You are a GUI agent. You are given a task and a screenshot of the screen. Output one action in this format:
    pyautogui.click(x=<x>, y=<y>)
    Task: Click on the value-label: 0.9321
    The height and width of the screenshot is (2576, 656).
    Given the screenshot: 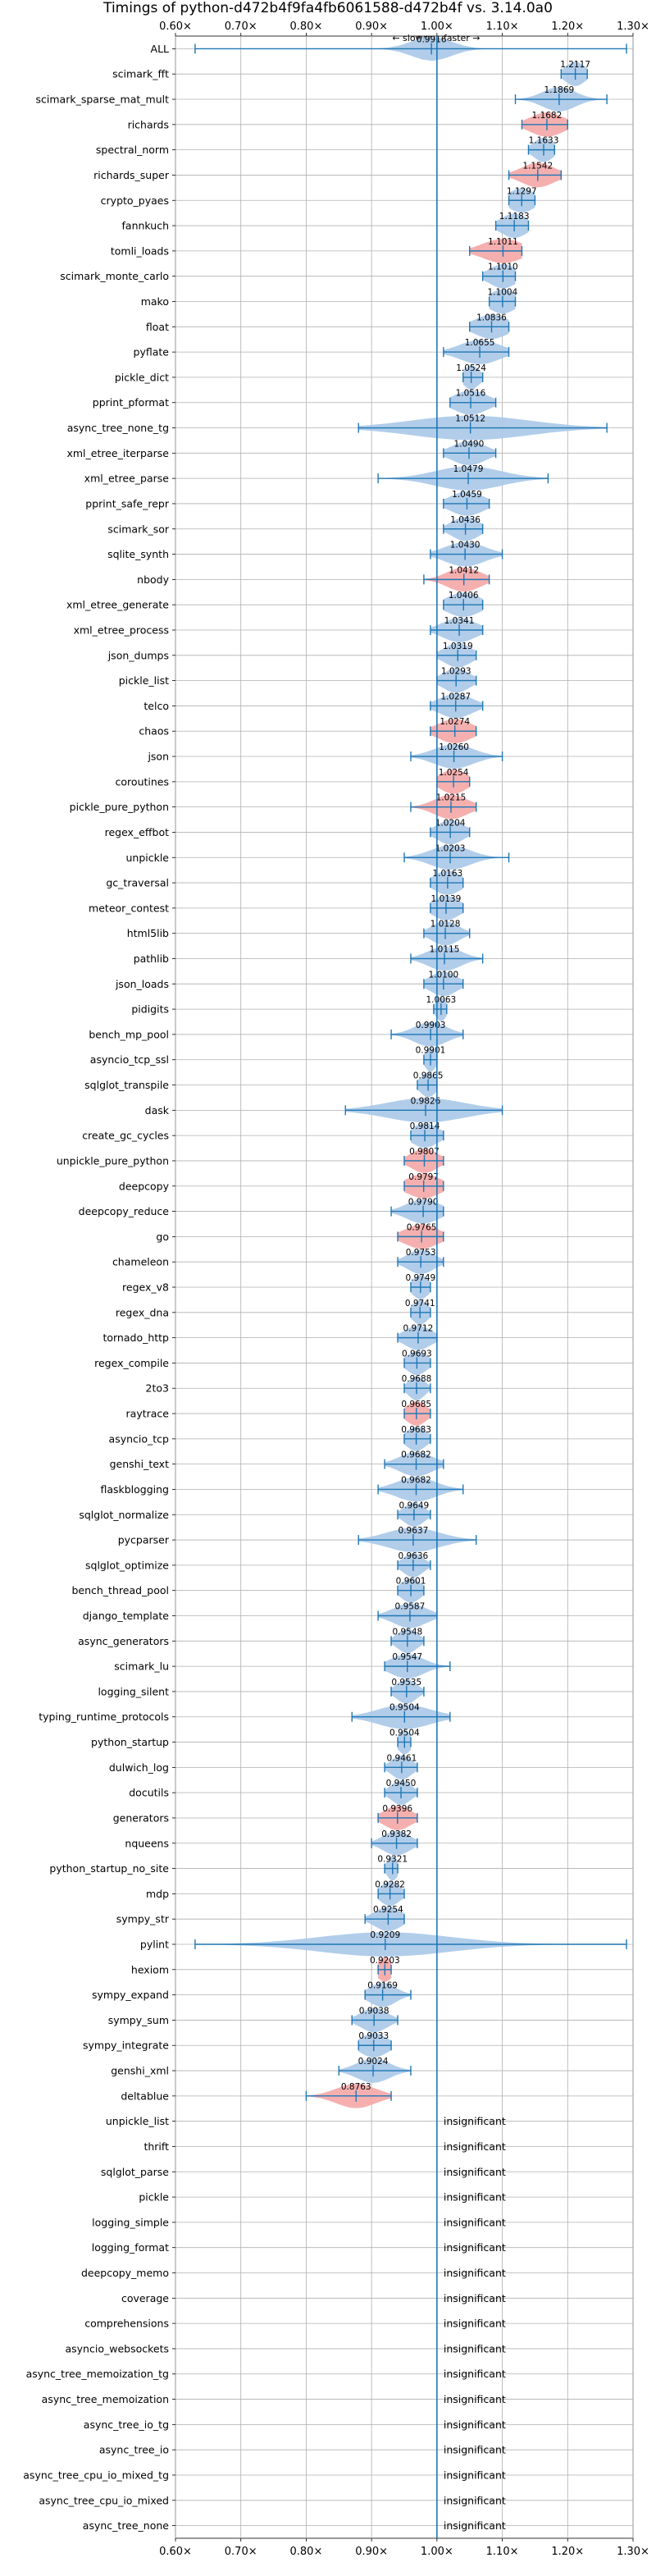 What is the action you would take?
    pyautogui.click(x=392, y=1860)
    